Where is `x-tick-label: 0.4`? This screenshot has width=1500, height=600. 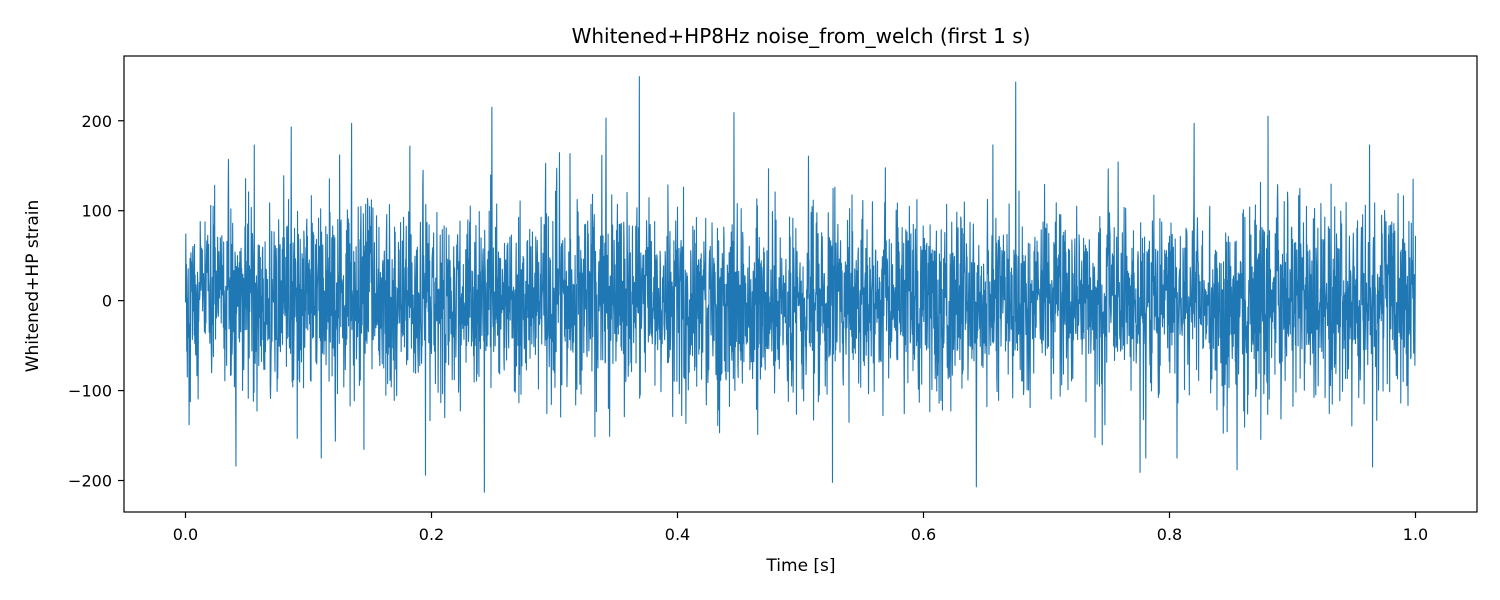 x-tick-label: 0.4 is located at coordinates (677, 534).